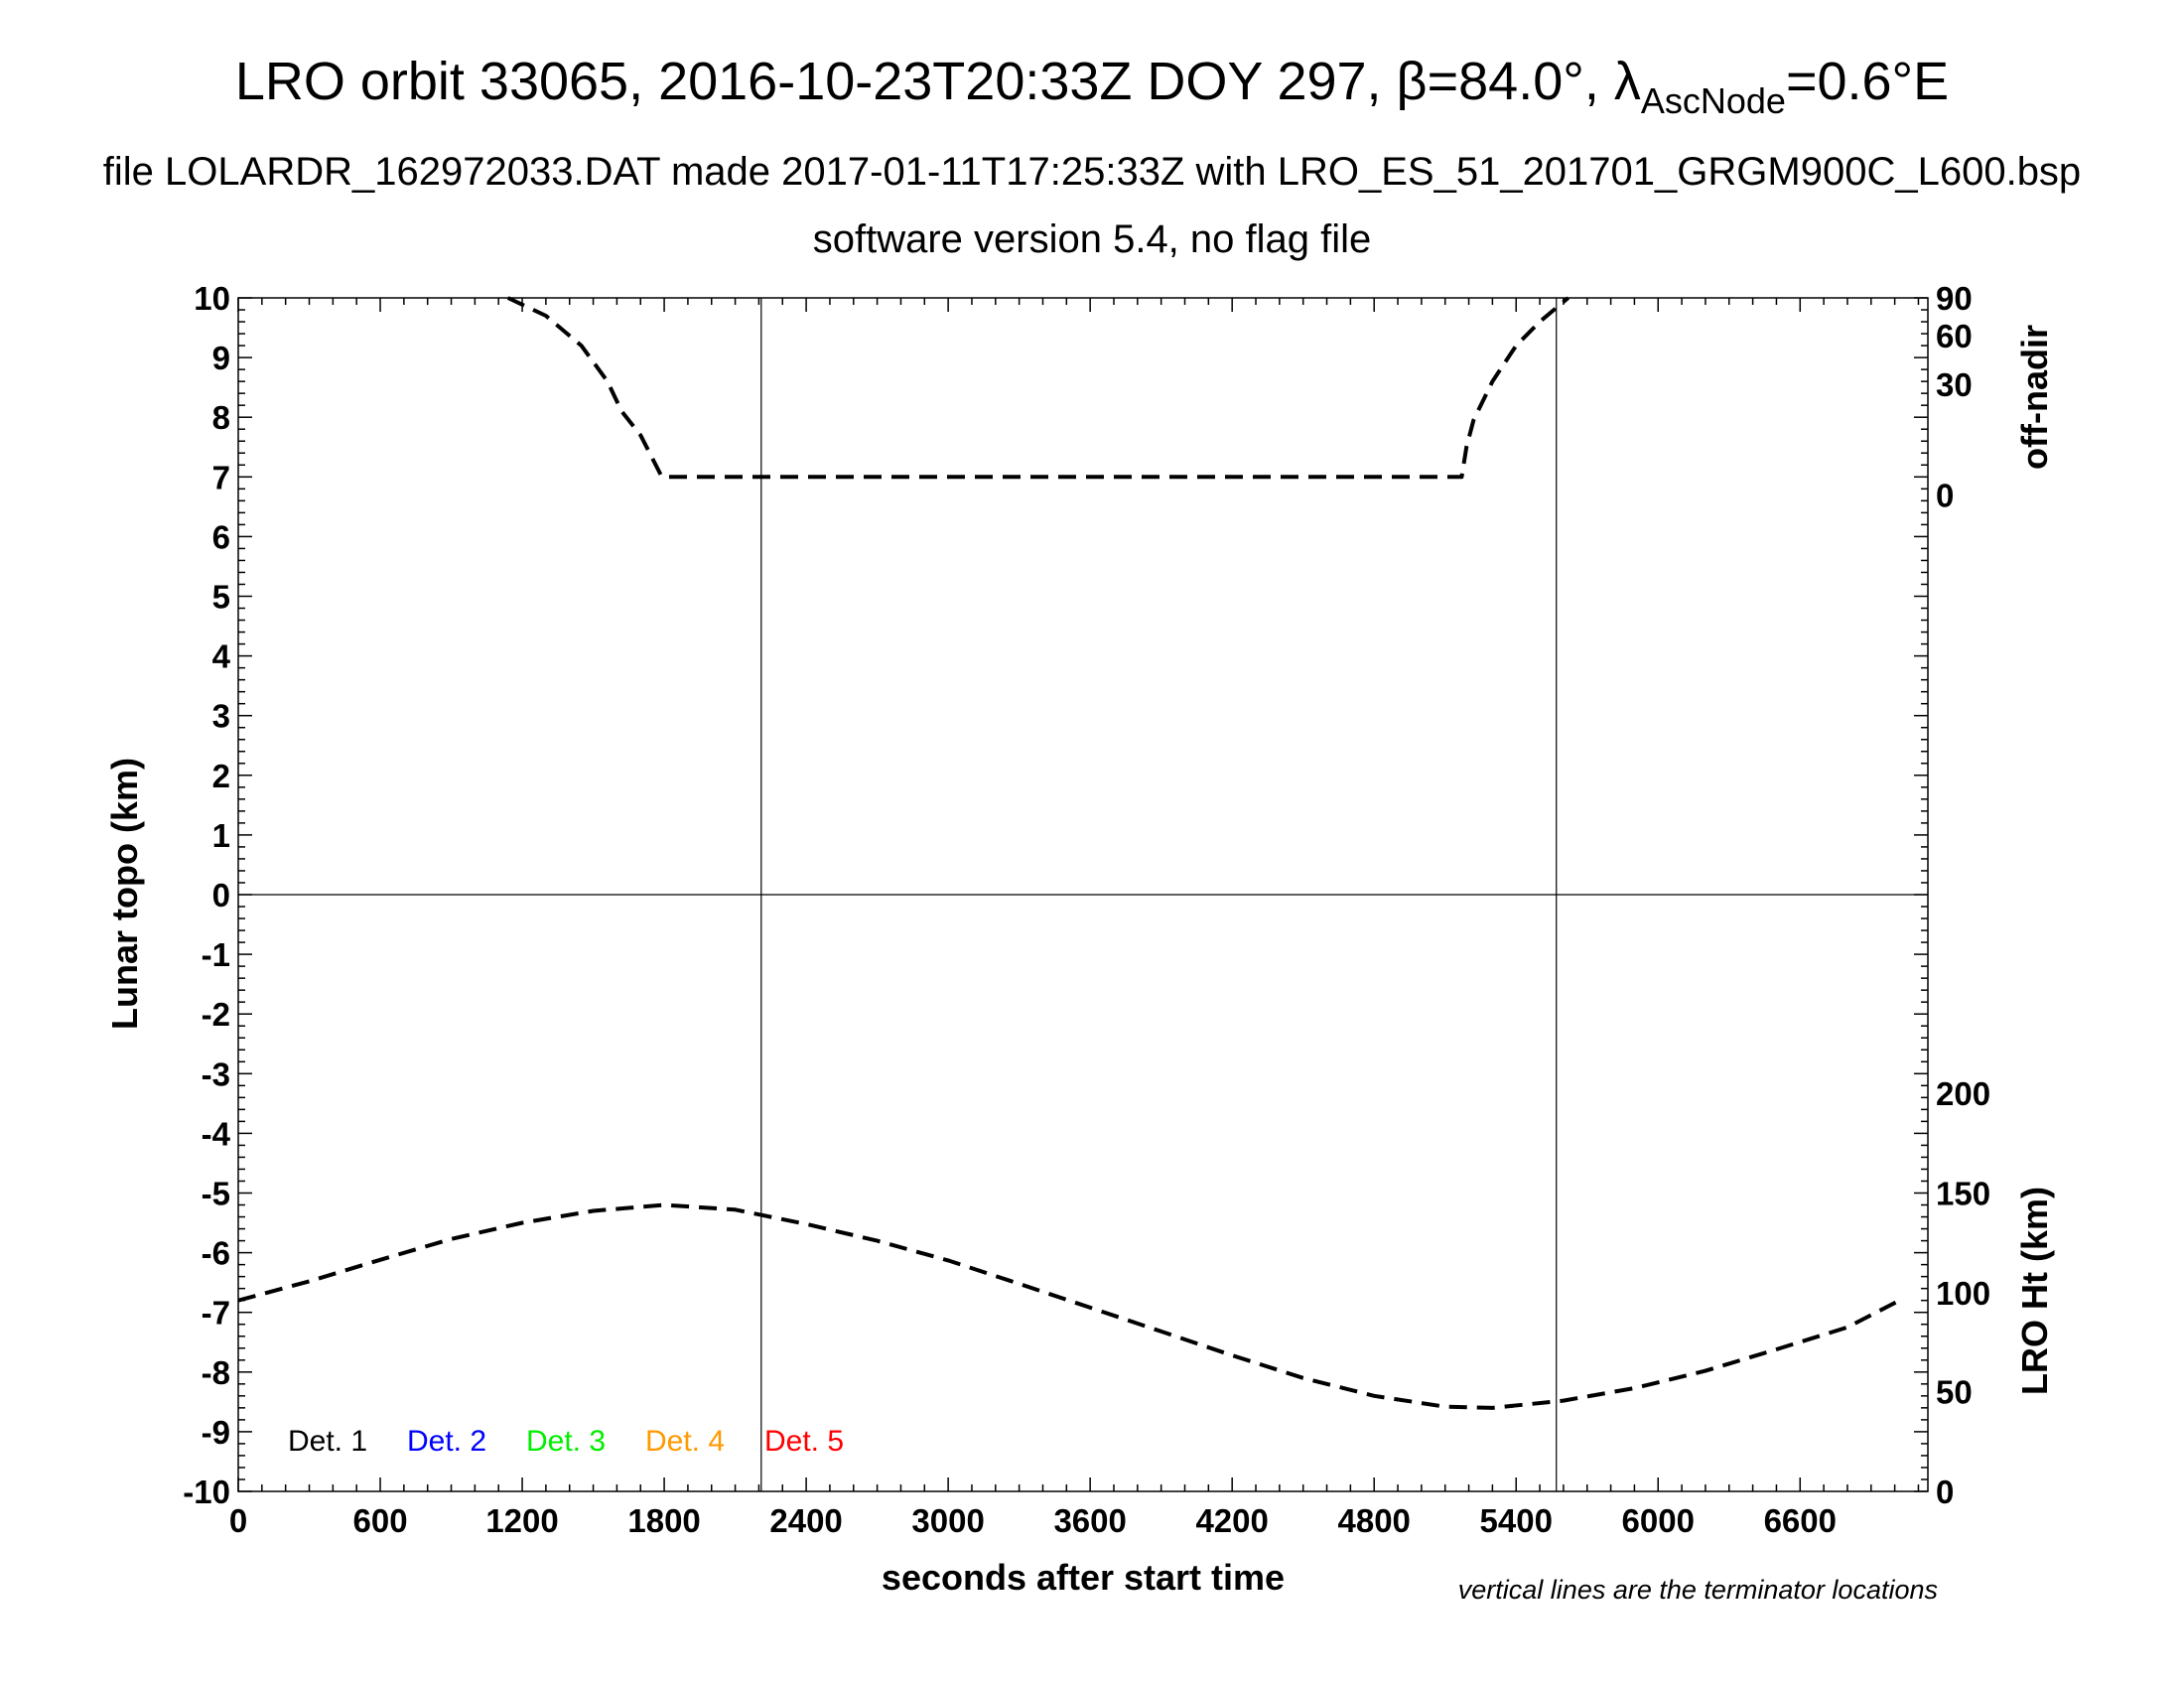  I want to click on x-tick-label: 3000, so click(947, 1520).